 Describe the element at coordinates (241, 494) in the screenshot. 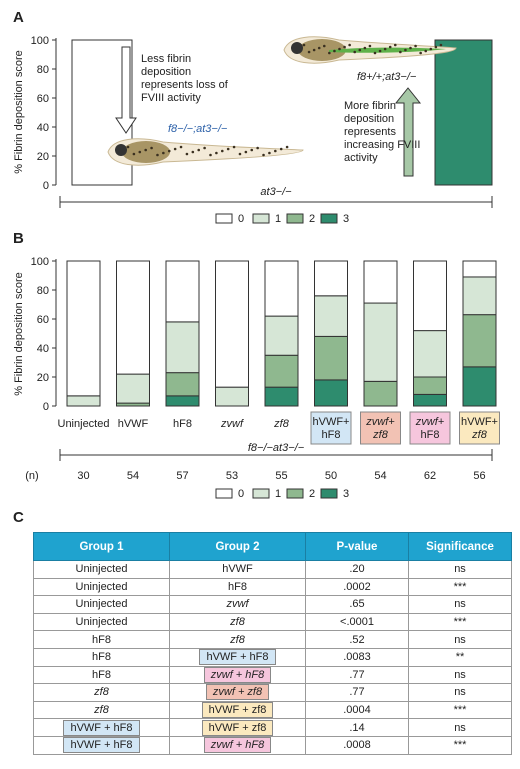

I see `panel-b-legend-label: 0` at that location.